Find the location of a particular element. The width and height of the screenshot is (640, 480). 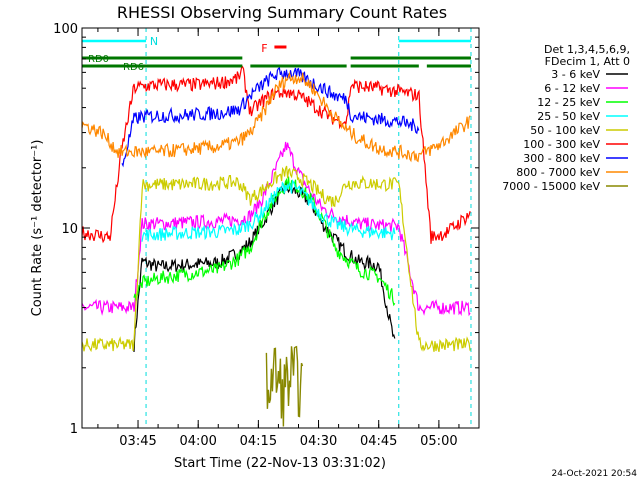

legend-entry-label: 25 - 50 keV is located at coordinates (568, 116).